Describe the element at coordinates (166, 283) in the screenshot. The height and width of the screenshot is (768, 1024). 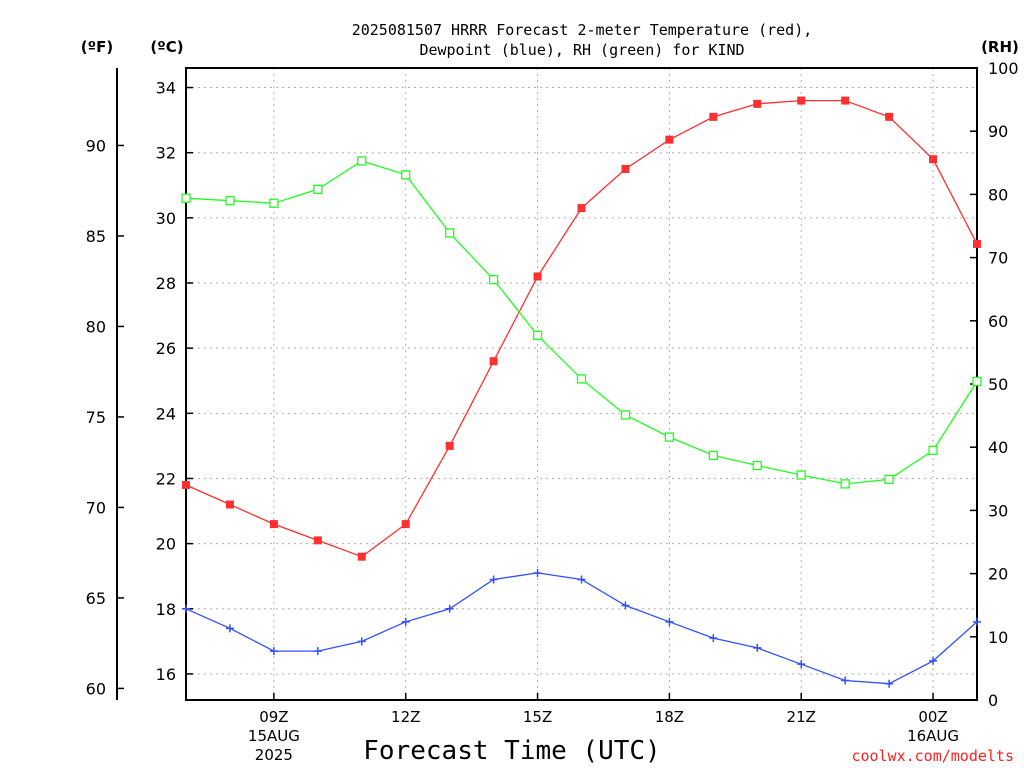
I see `celsius-tick-label: 28` at that location.